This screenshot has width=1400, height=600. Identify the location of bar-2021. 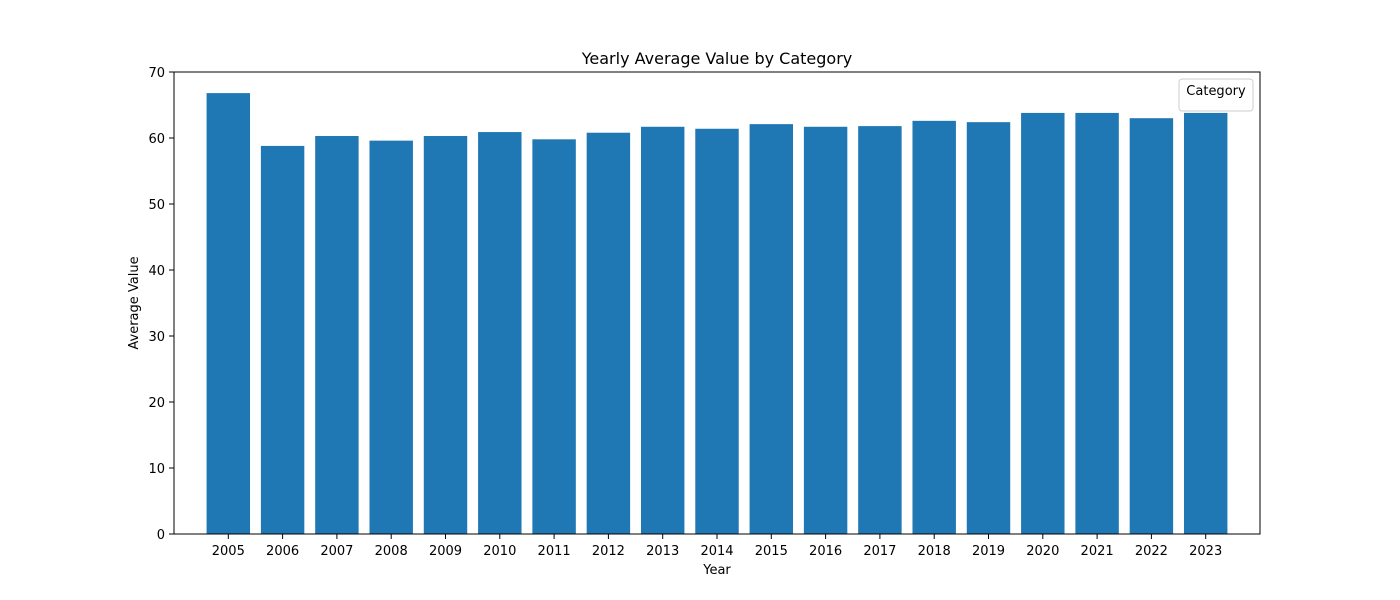
(1097, 323).